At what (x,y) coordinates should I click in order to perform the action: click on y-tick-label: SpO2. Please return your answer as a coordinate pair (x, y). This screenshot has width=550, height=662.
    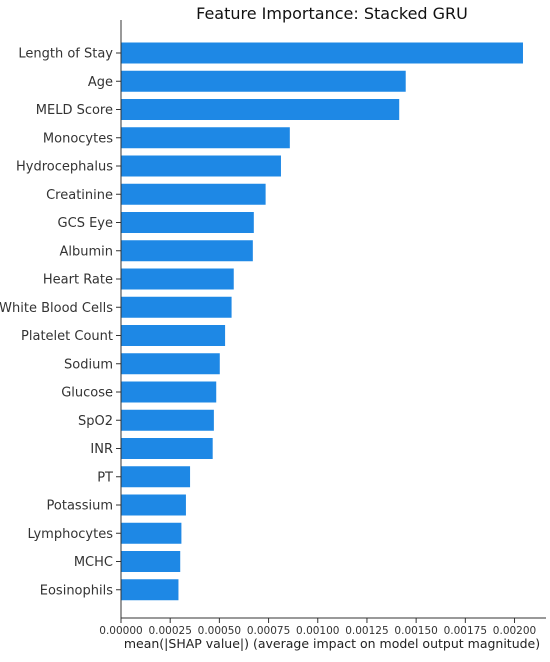
    Looking at the image, I should click on (95, 421).